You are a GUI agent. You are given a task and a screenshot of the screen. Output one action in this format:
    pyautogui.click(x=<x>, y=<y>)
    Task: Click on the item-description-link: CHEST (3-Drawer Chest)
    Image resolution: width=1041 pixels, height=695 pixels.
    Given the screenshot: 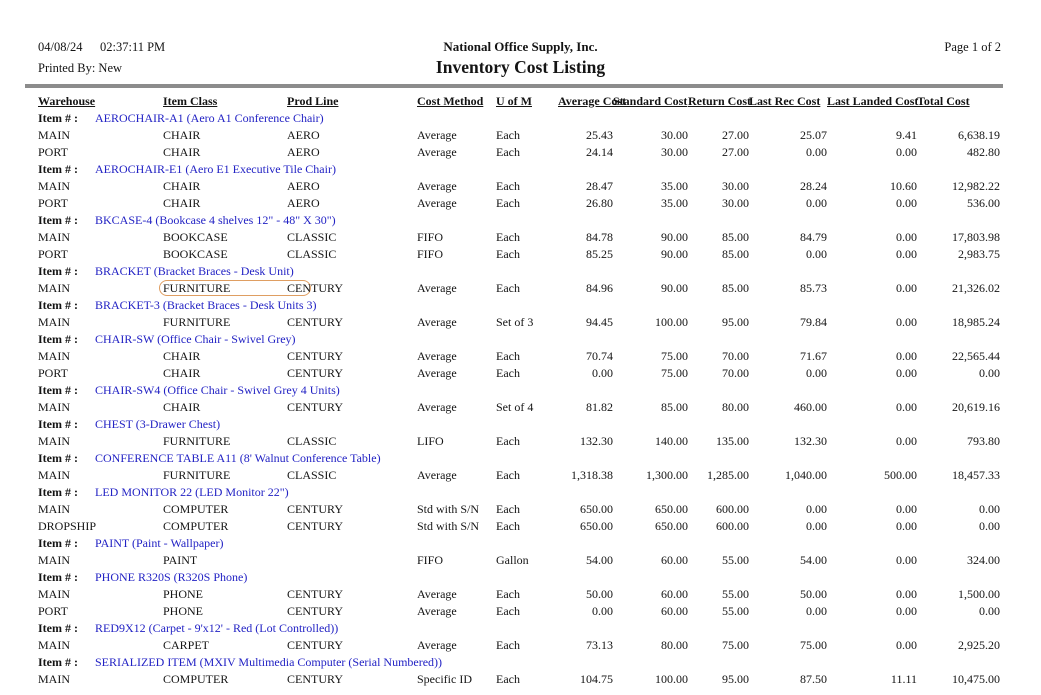 What is the action you would take?
    pyautogui.click(x=158, y=424)
    